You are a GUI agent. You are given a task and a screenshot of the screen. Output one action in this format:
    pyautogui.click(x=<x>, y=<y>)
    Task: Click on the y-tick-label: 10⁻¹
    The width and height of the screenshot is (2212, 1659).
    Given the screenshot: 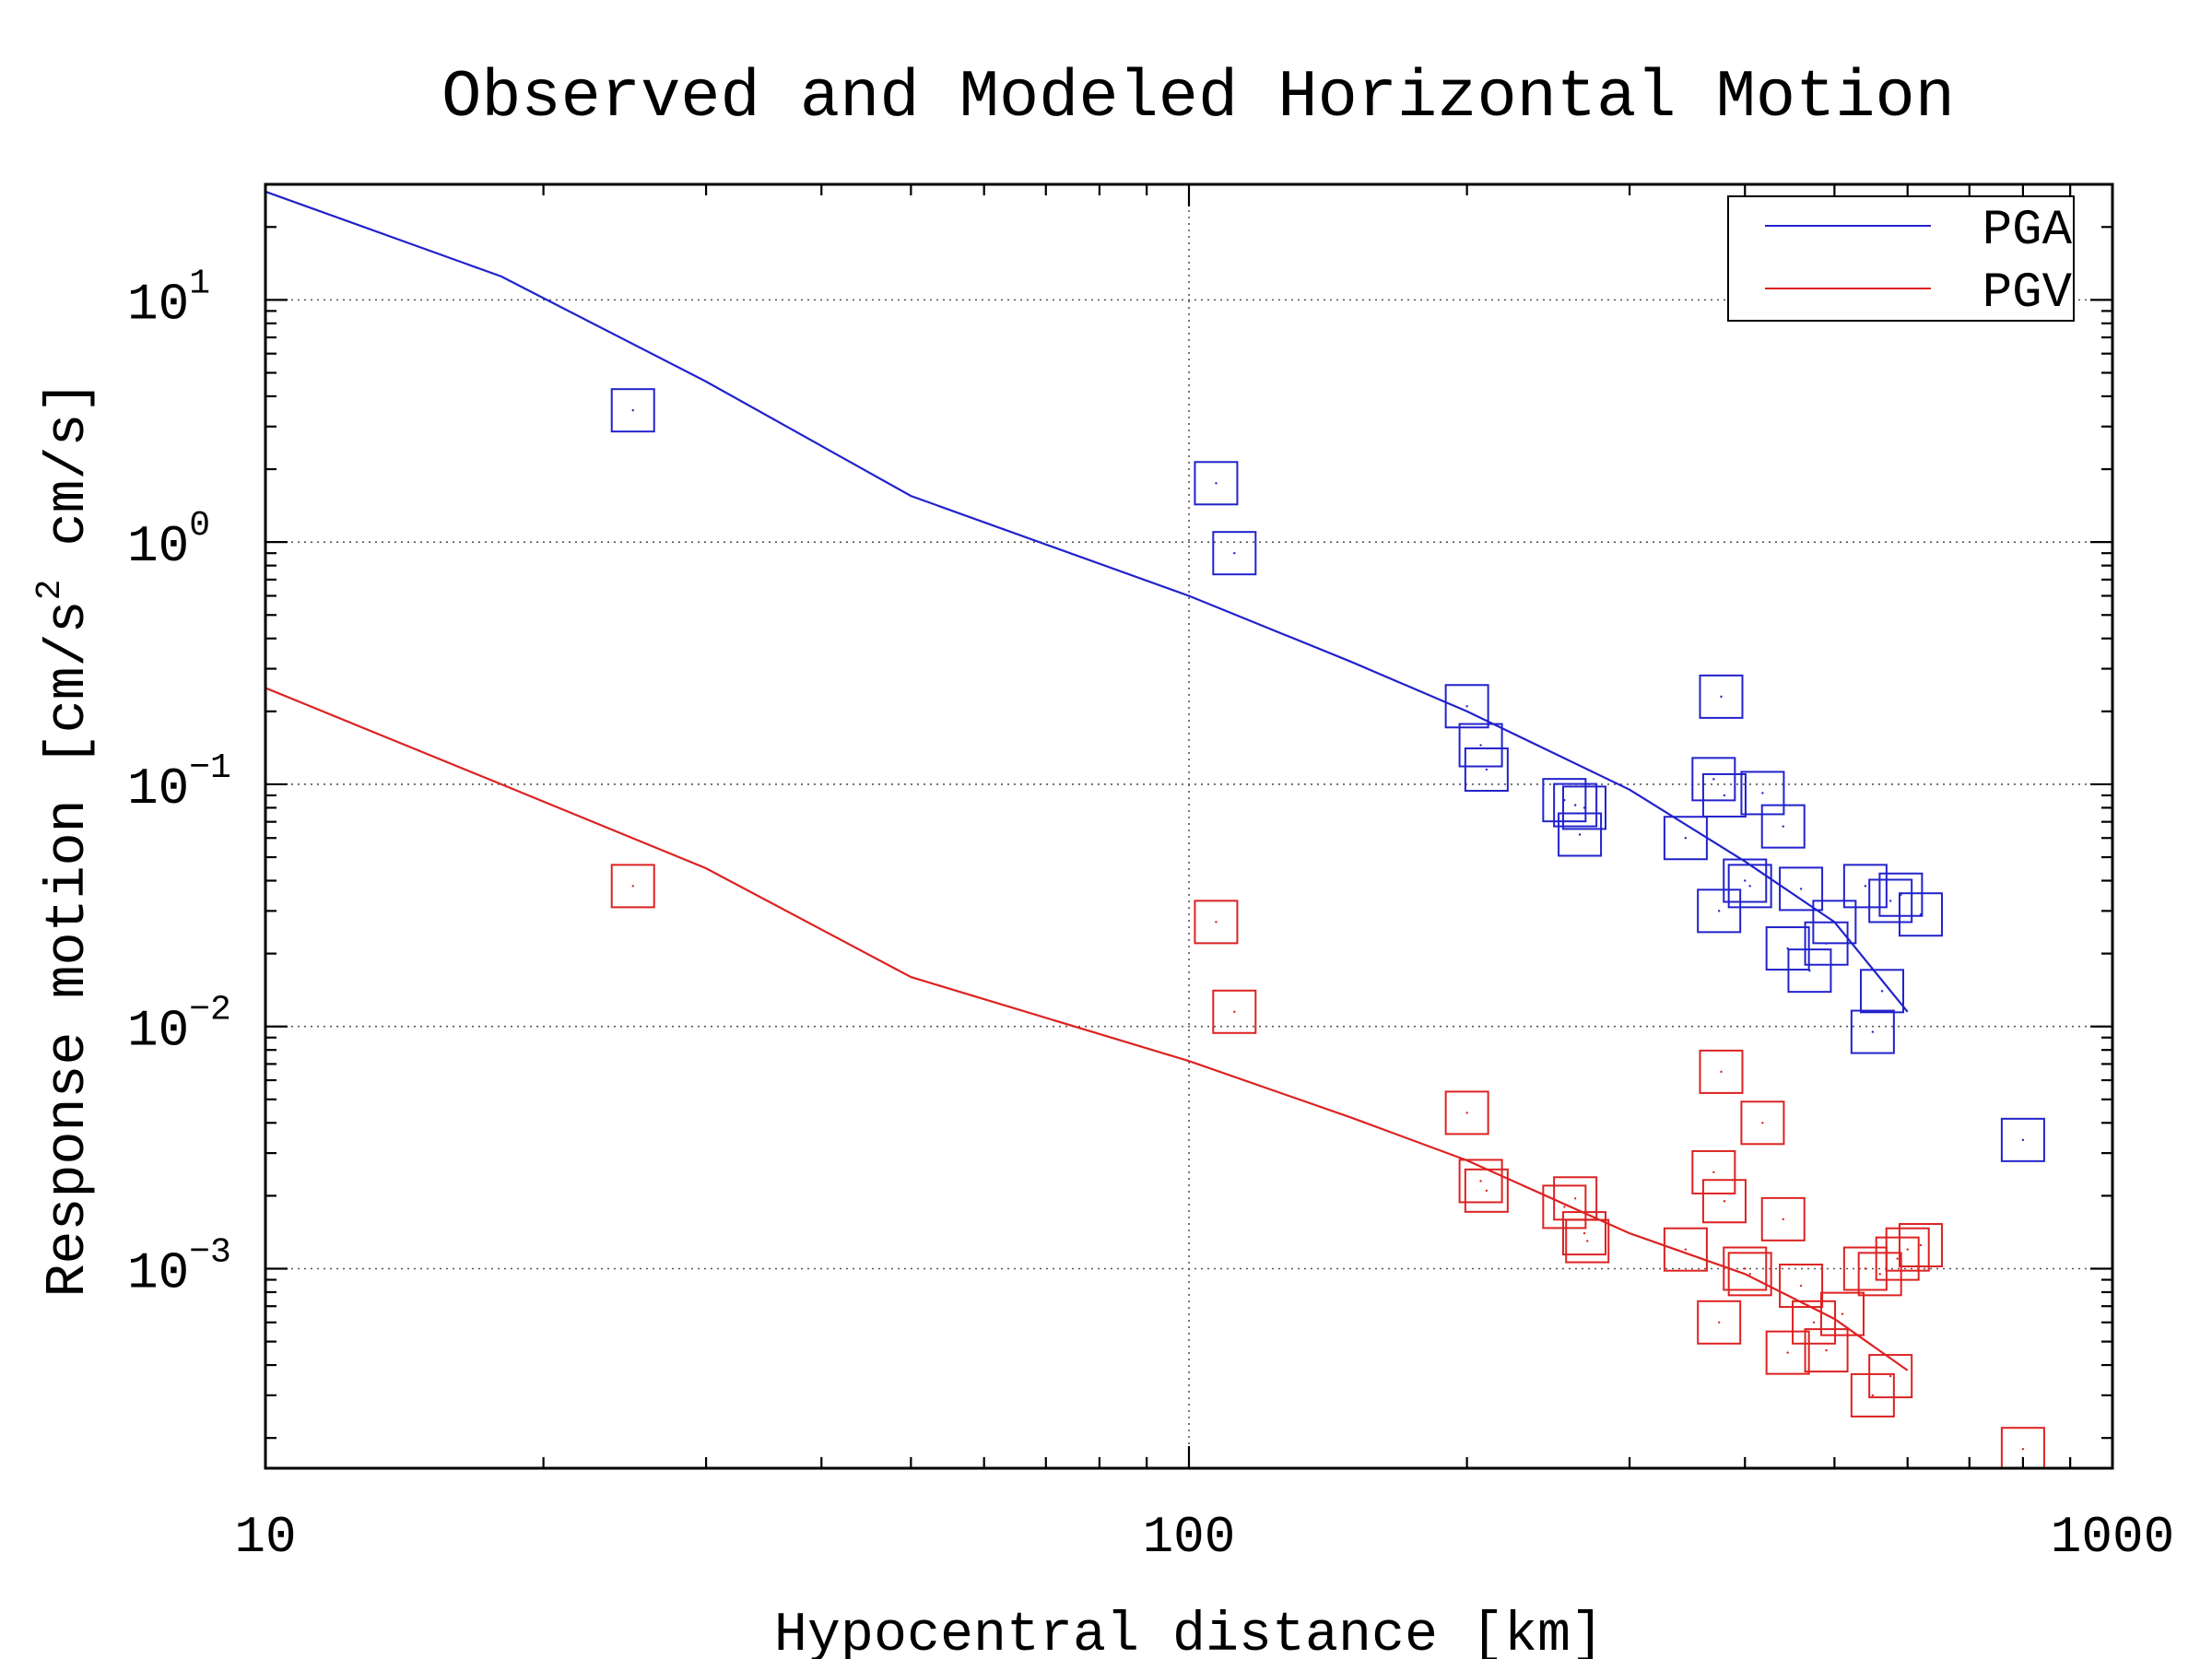 What is the action you would take?
    pyautogui.click(x=179, y=783)
    